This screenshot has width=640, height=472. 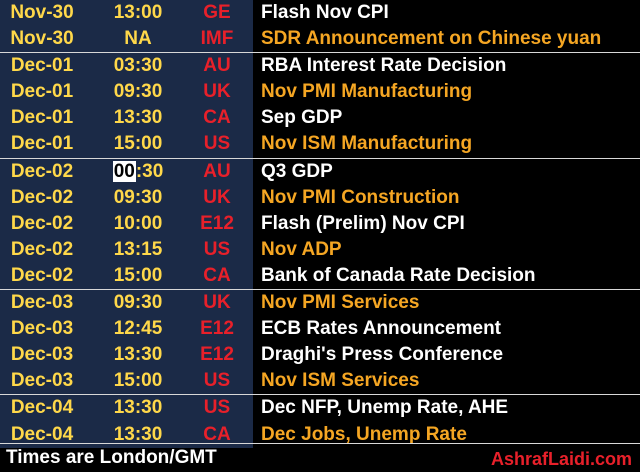 What do you see at coordinates (431, 39) in the screenshot?
I see `event-name: SDR Announcement on Chinese yuan` at bounding box center [431, 39].